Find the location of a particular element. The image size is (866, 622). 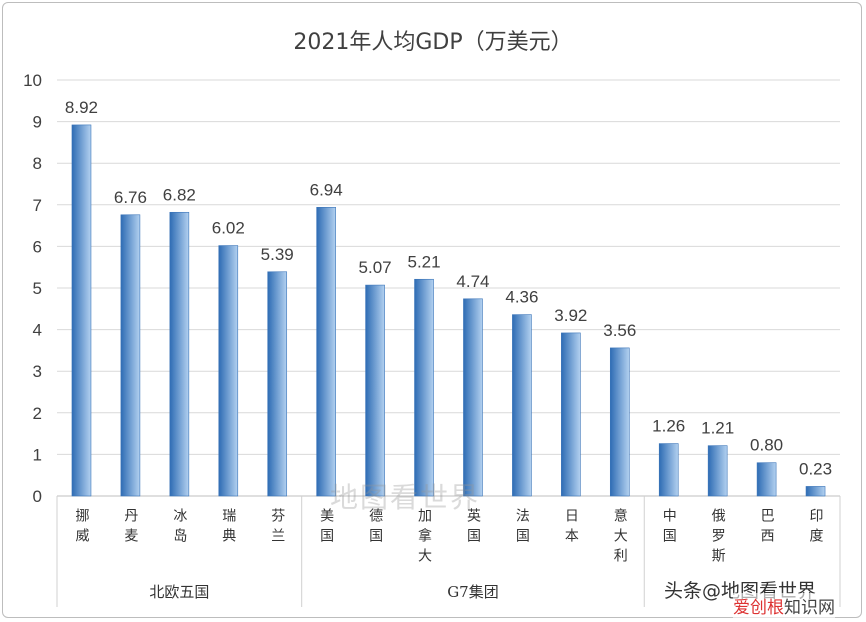

x-tick-label: 俄罗斯 is located at coordinates (718, 538).